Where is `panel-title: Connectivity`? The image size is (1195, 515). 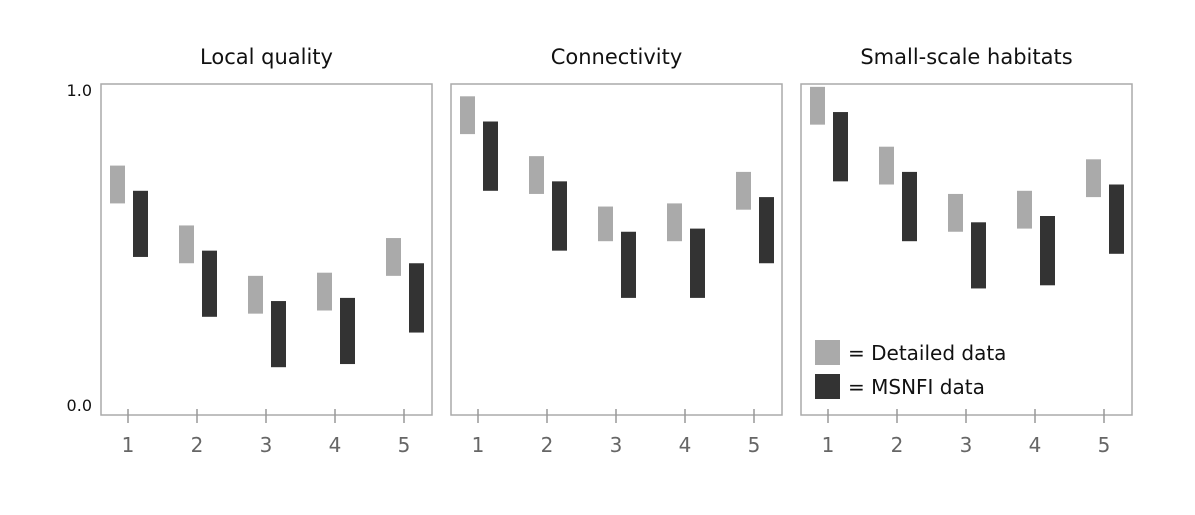
panel-title: Connectivity is located at coordinates (617, 57).